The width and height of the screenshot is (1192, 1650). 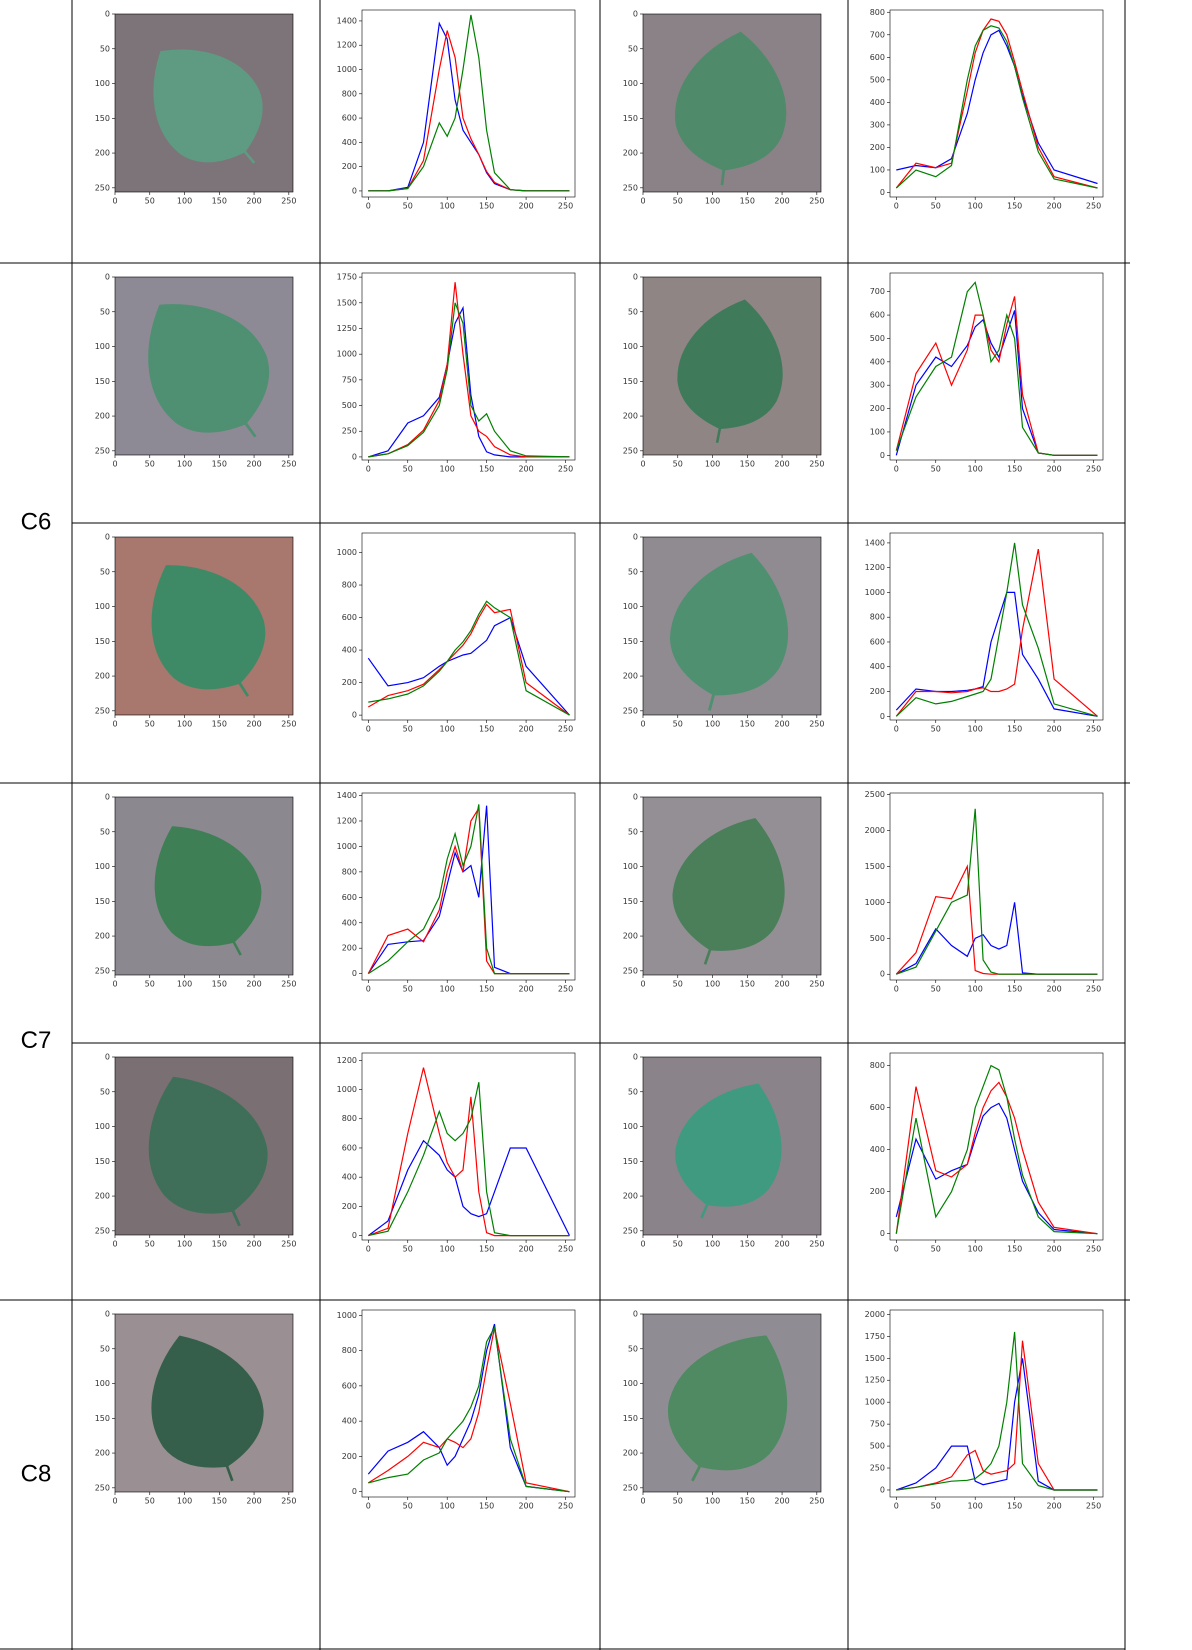 What do you see at coordinates (349, 405) in the screenshot?
I see `y-tick-label: 500` at bounding box center [349, 405].